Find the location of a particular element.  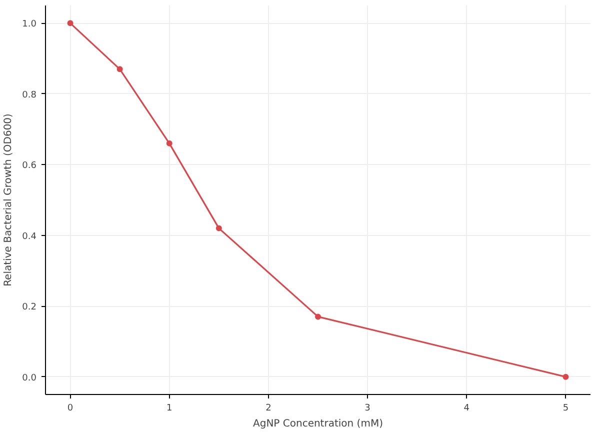

y-tick-label: 0.4 is located at coordinates (29, 237).